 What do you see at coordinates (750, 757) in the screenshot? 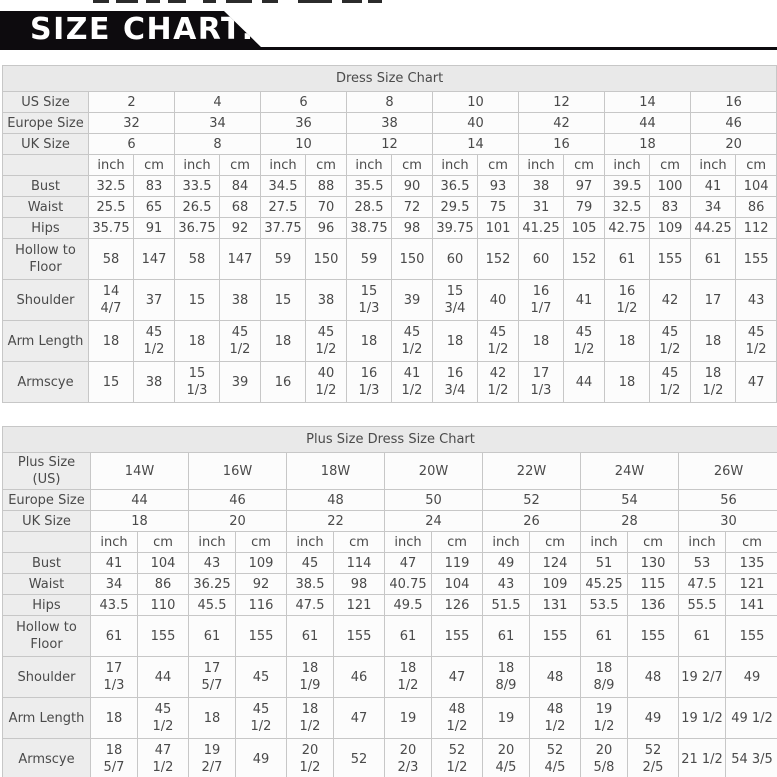
I see `measure-cell: 54 3/5` at bounding box center [750, 757].